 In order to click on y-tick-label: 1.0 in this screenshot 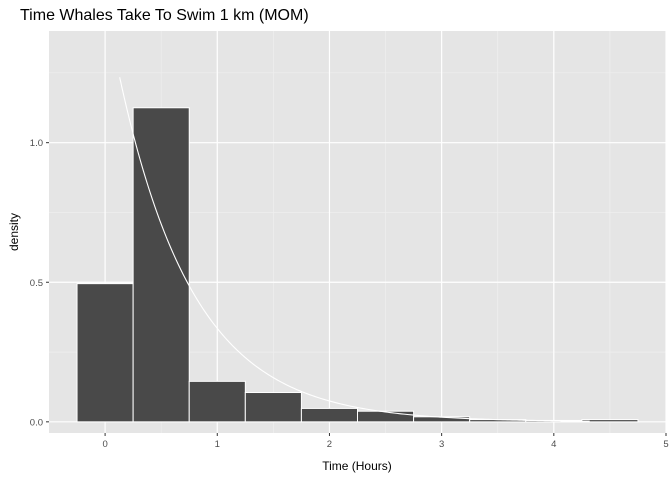, I will do `click(36, 143)`.